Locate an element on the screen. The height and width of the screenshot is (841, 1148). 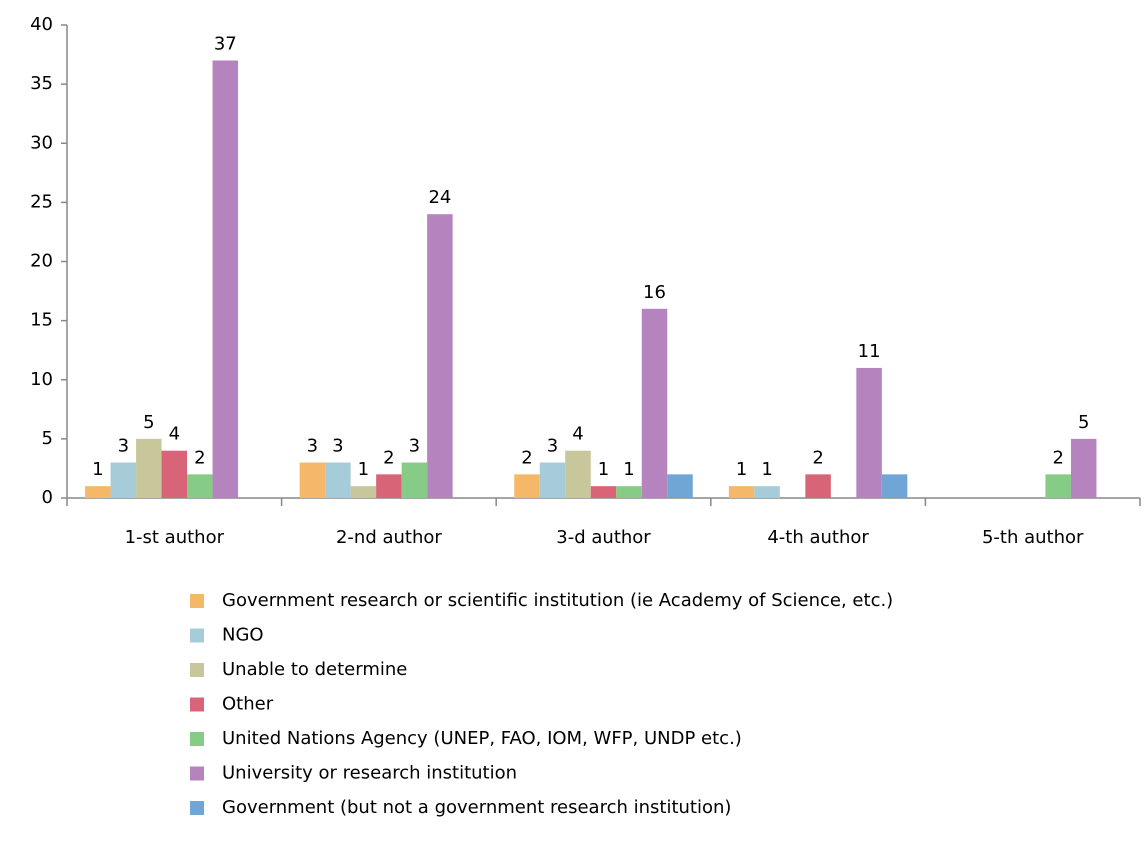
data-label: 11 is located at coordinates (869, 351).